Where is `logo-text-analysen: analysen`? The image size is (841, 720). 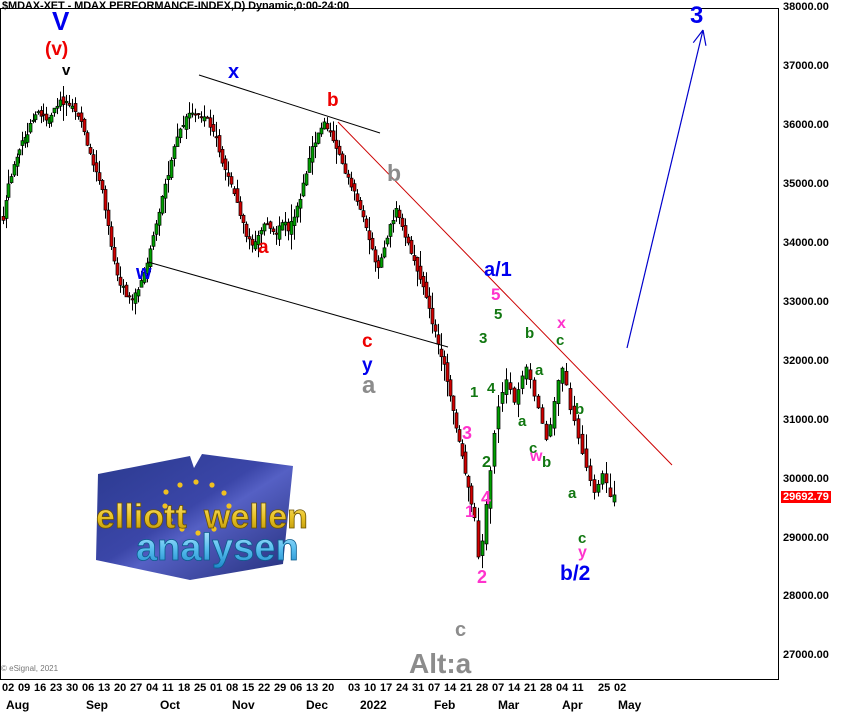 logo-text-analysen: analysen is located at coordinates (217, 548).